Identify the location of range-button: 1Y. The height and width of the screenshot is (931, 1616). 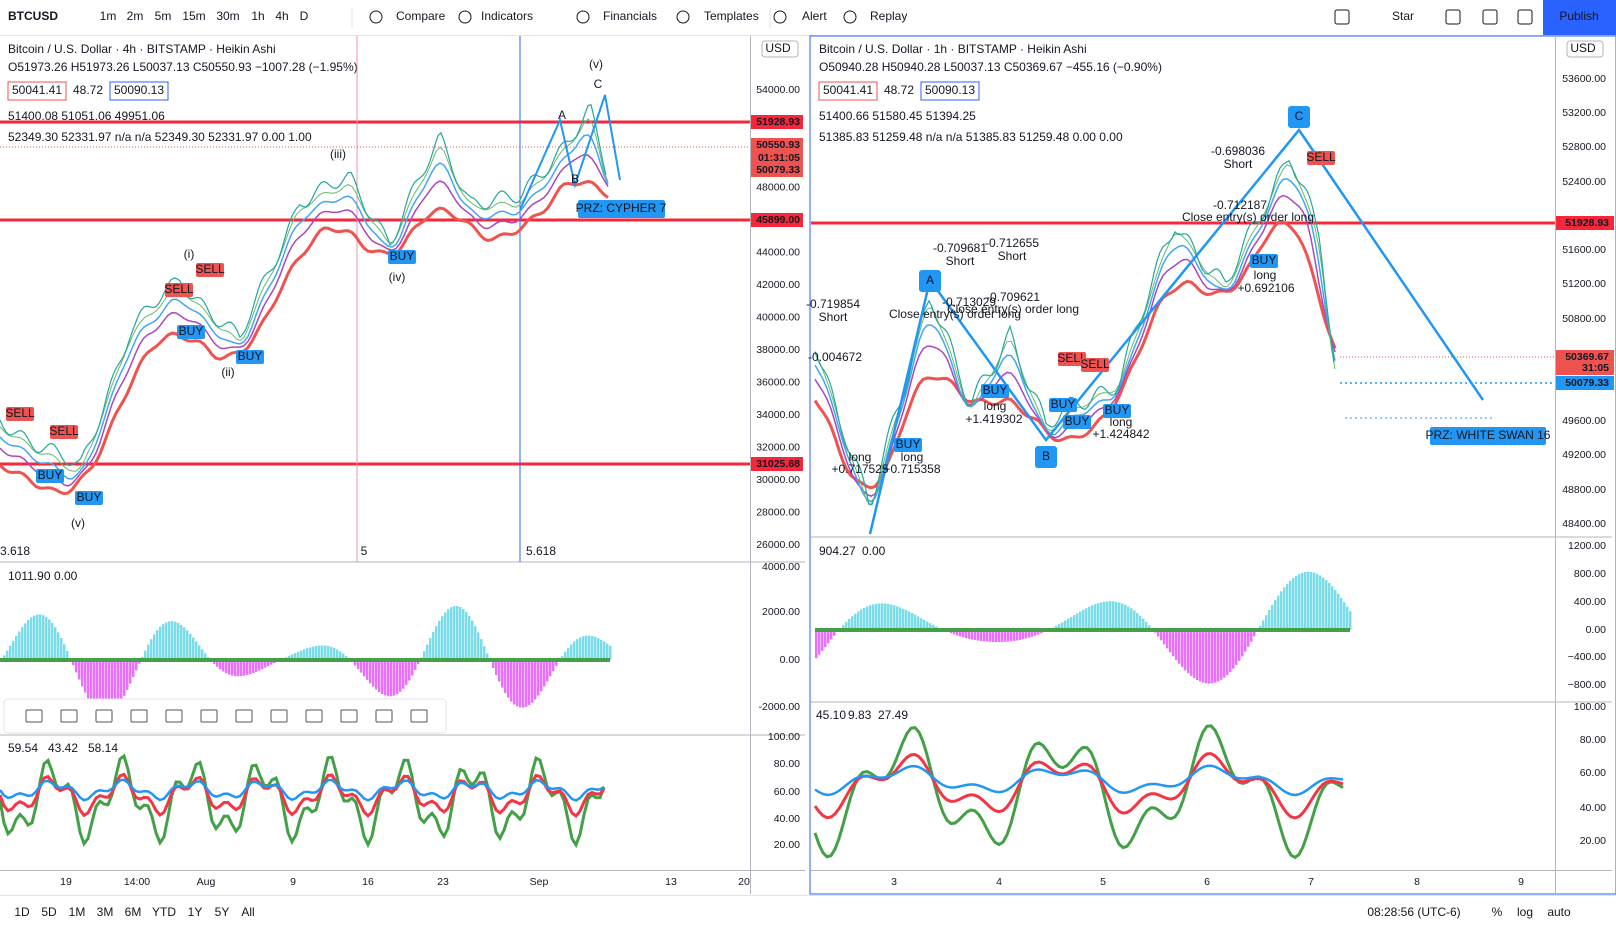
(195, 912).